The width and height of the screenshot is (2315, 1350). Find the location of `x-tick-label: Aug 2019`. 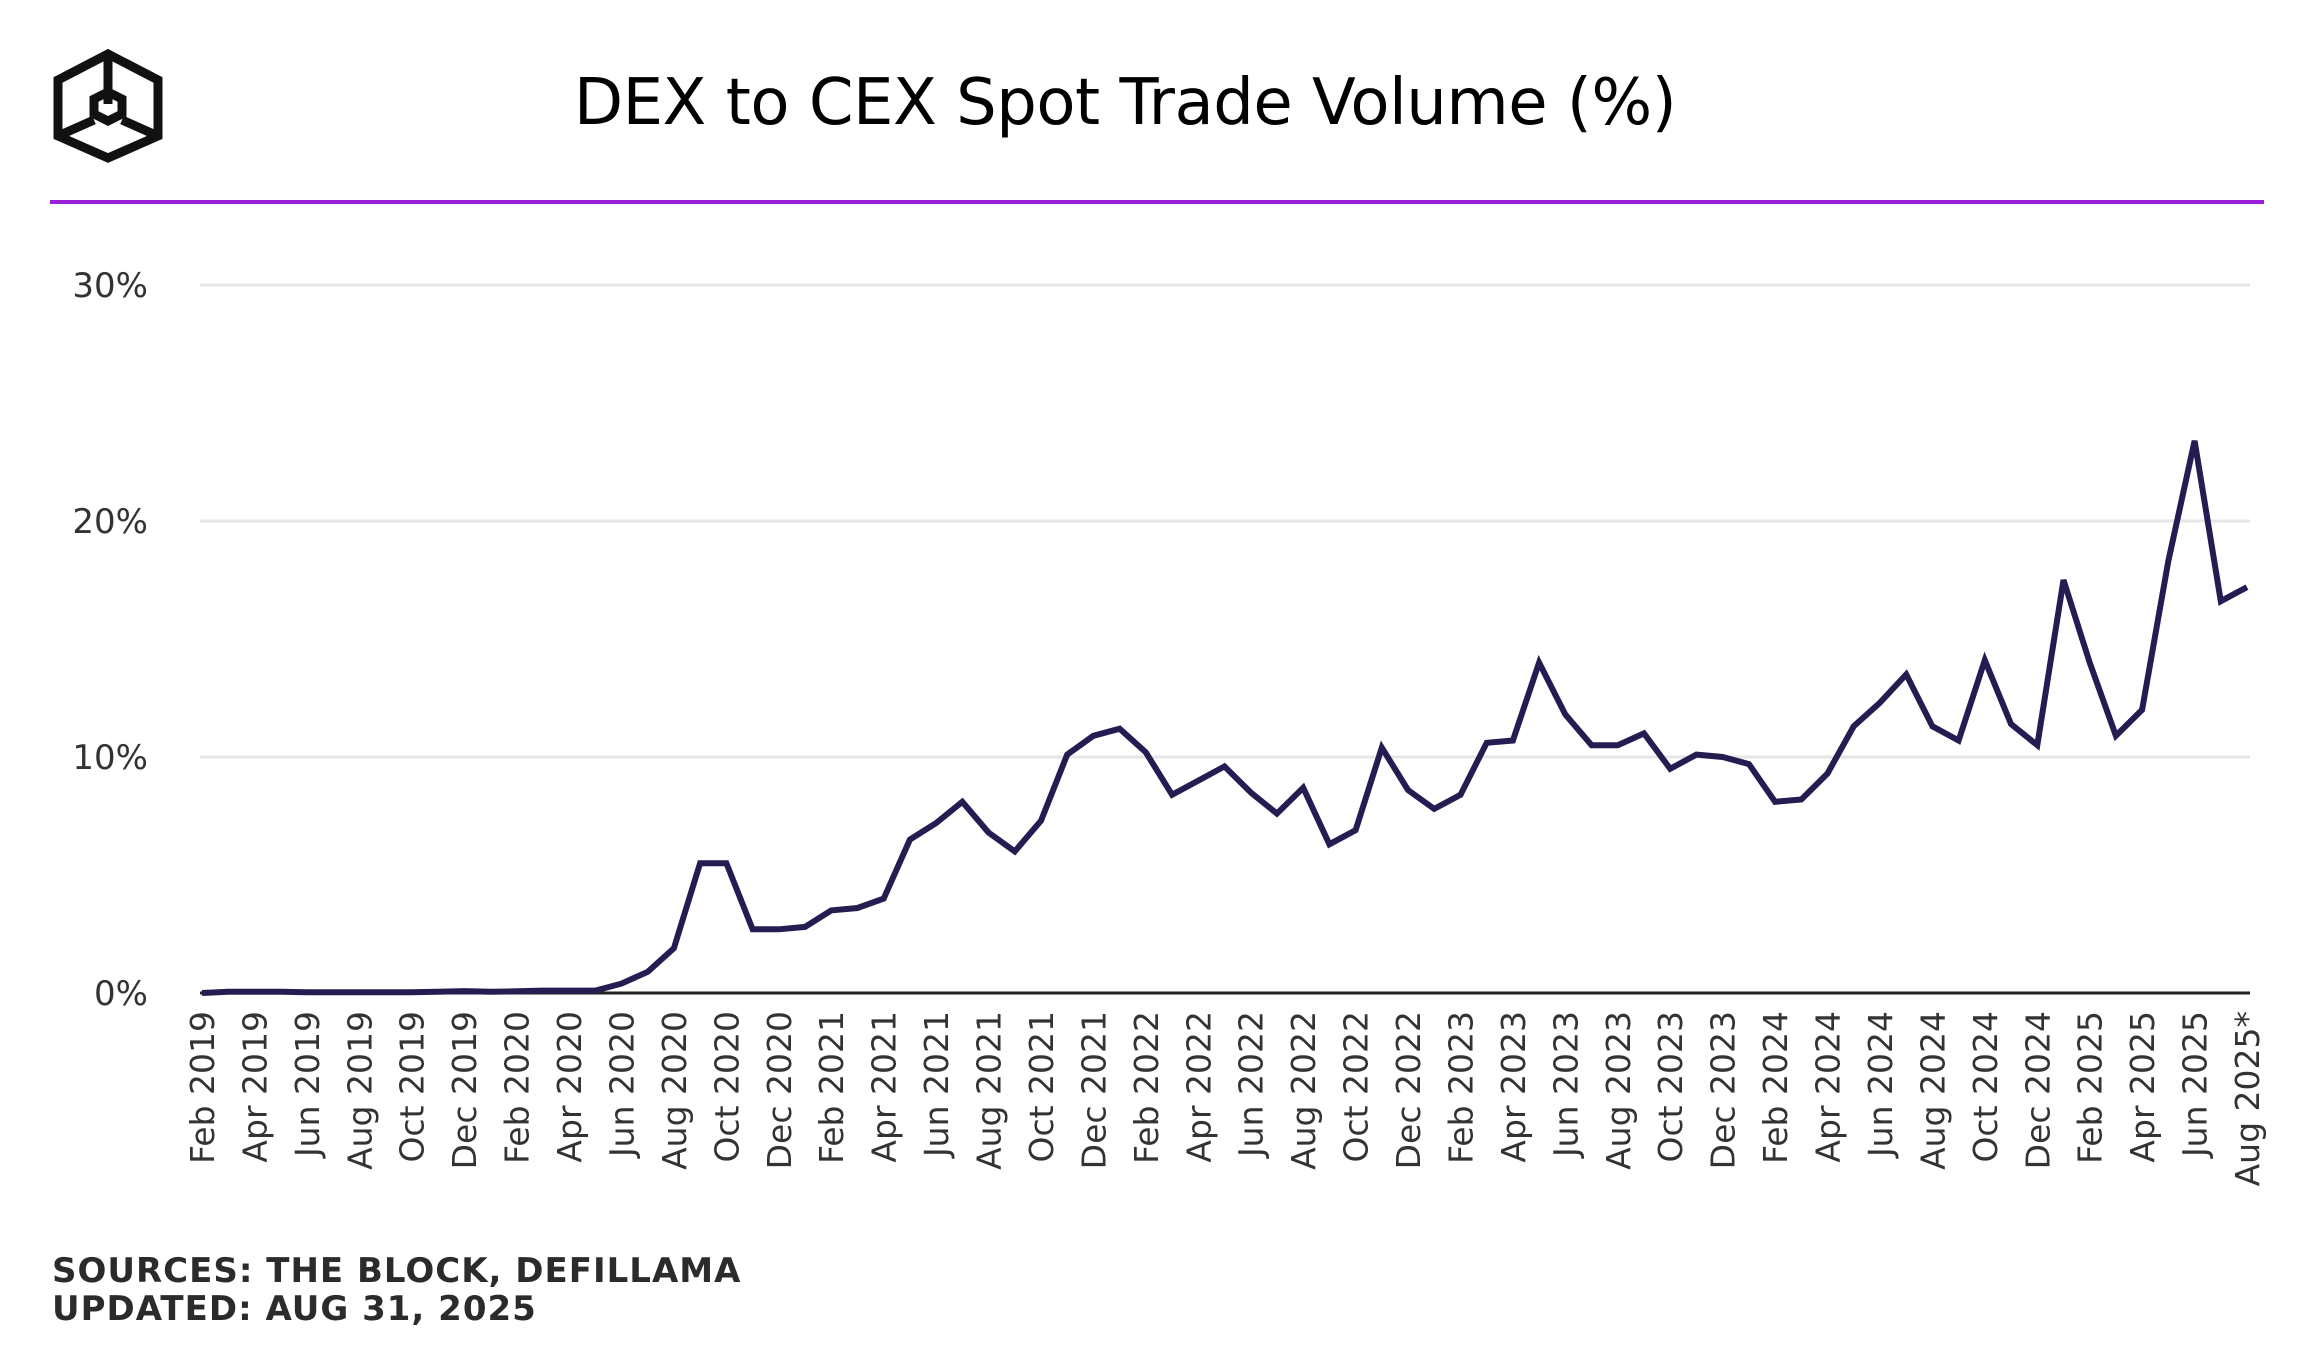

x-tick-label: Aug 2019 is located at coordinates (359, 1090).